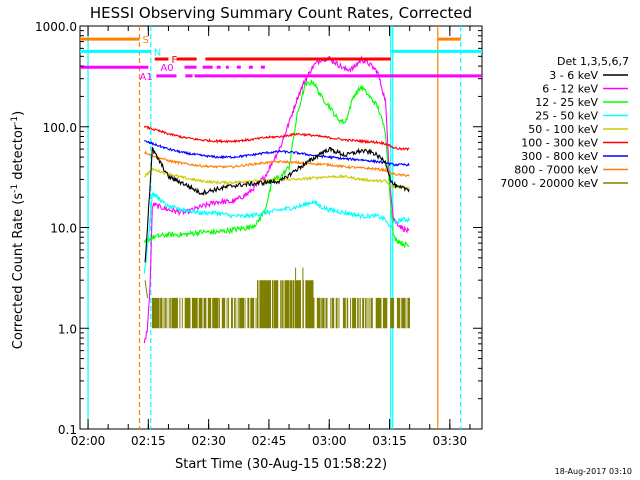 This screenshot has height=480, width=640. What do you see at coordinates (450, 441) in the screenshot?
I see `x-tick-label: 03:30` at bounding box center [450, 441].